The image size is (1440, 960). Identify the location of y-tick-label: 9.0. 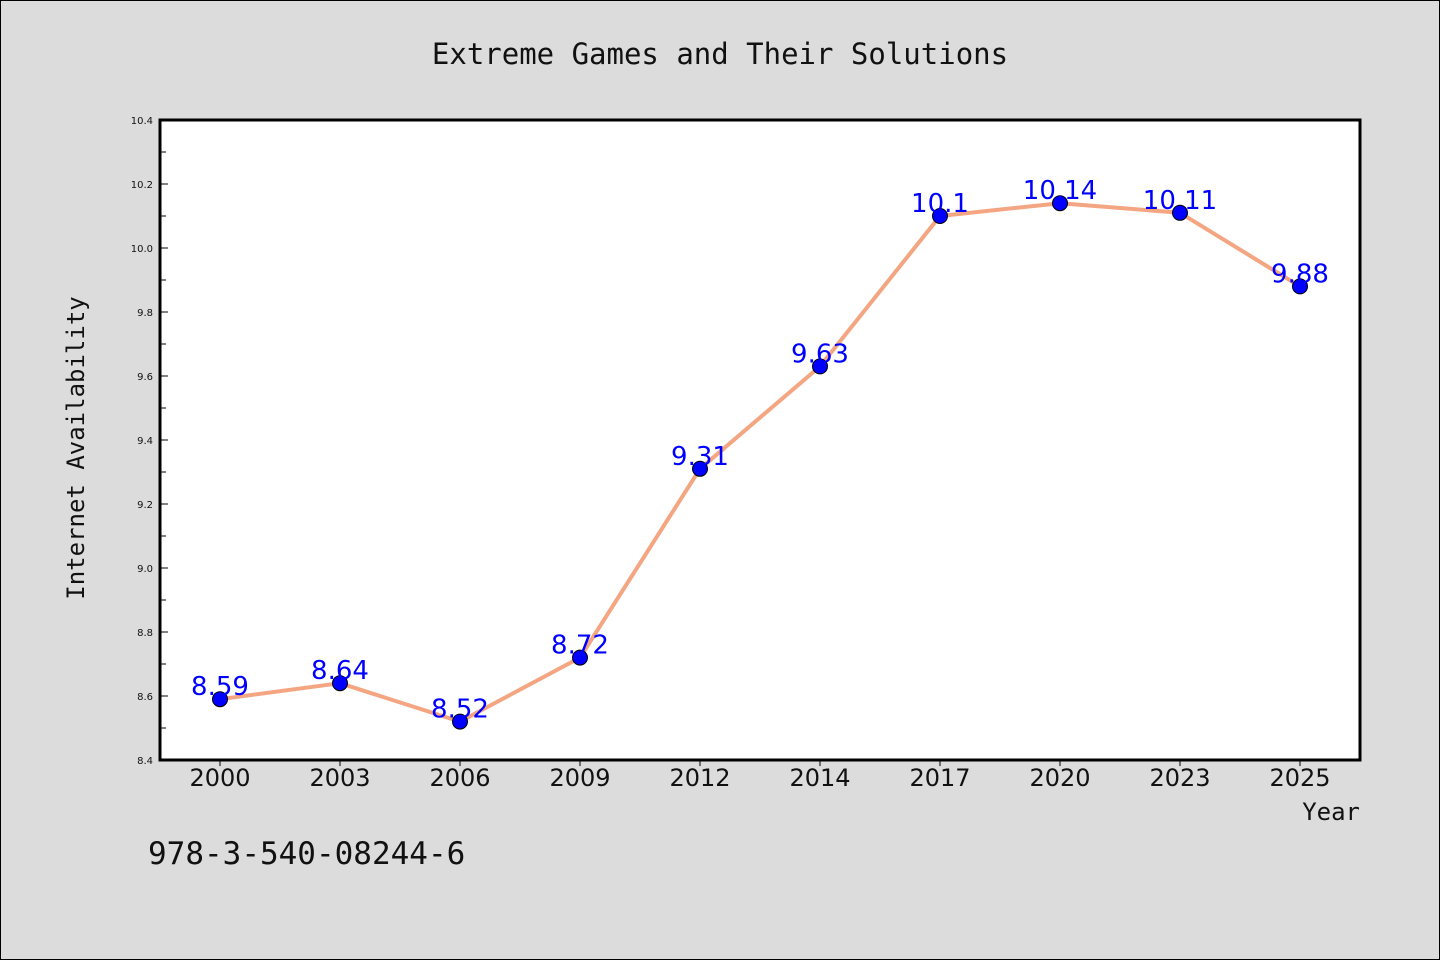
(145, 569).